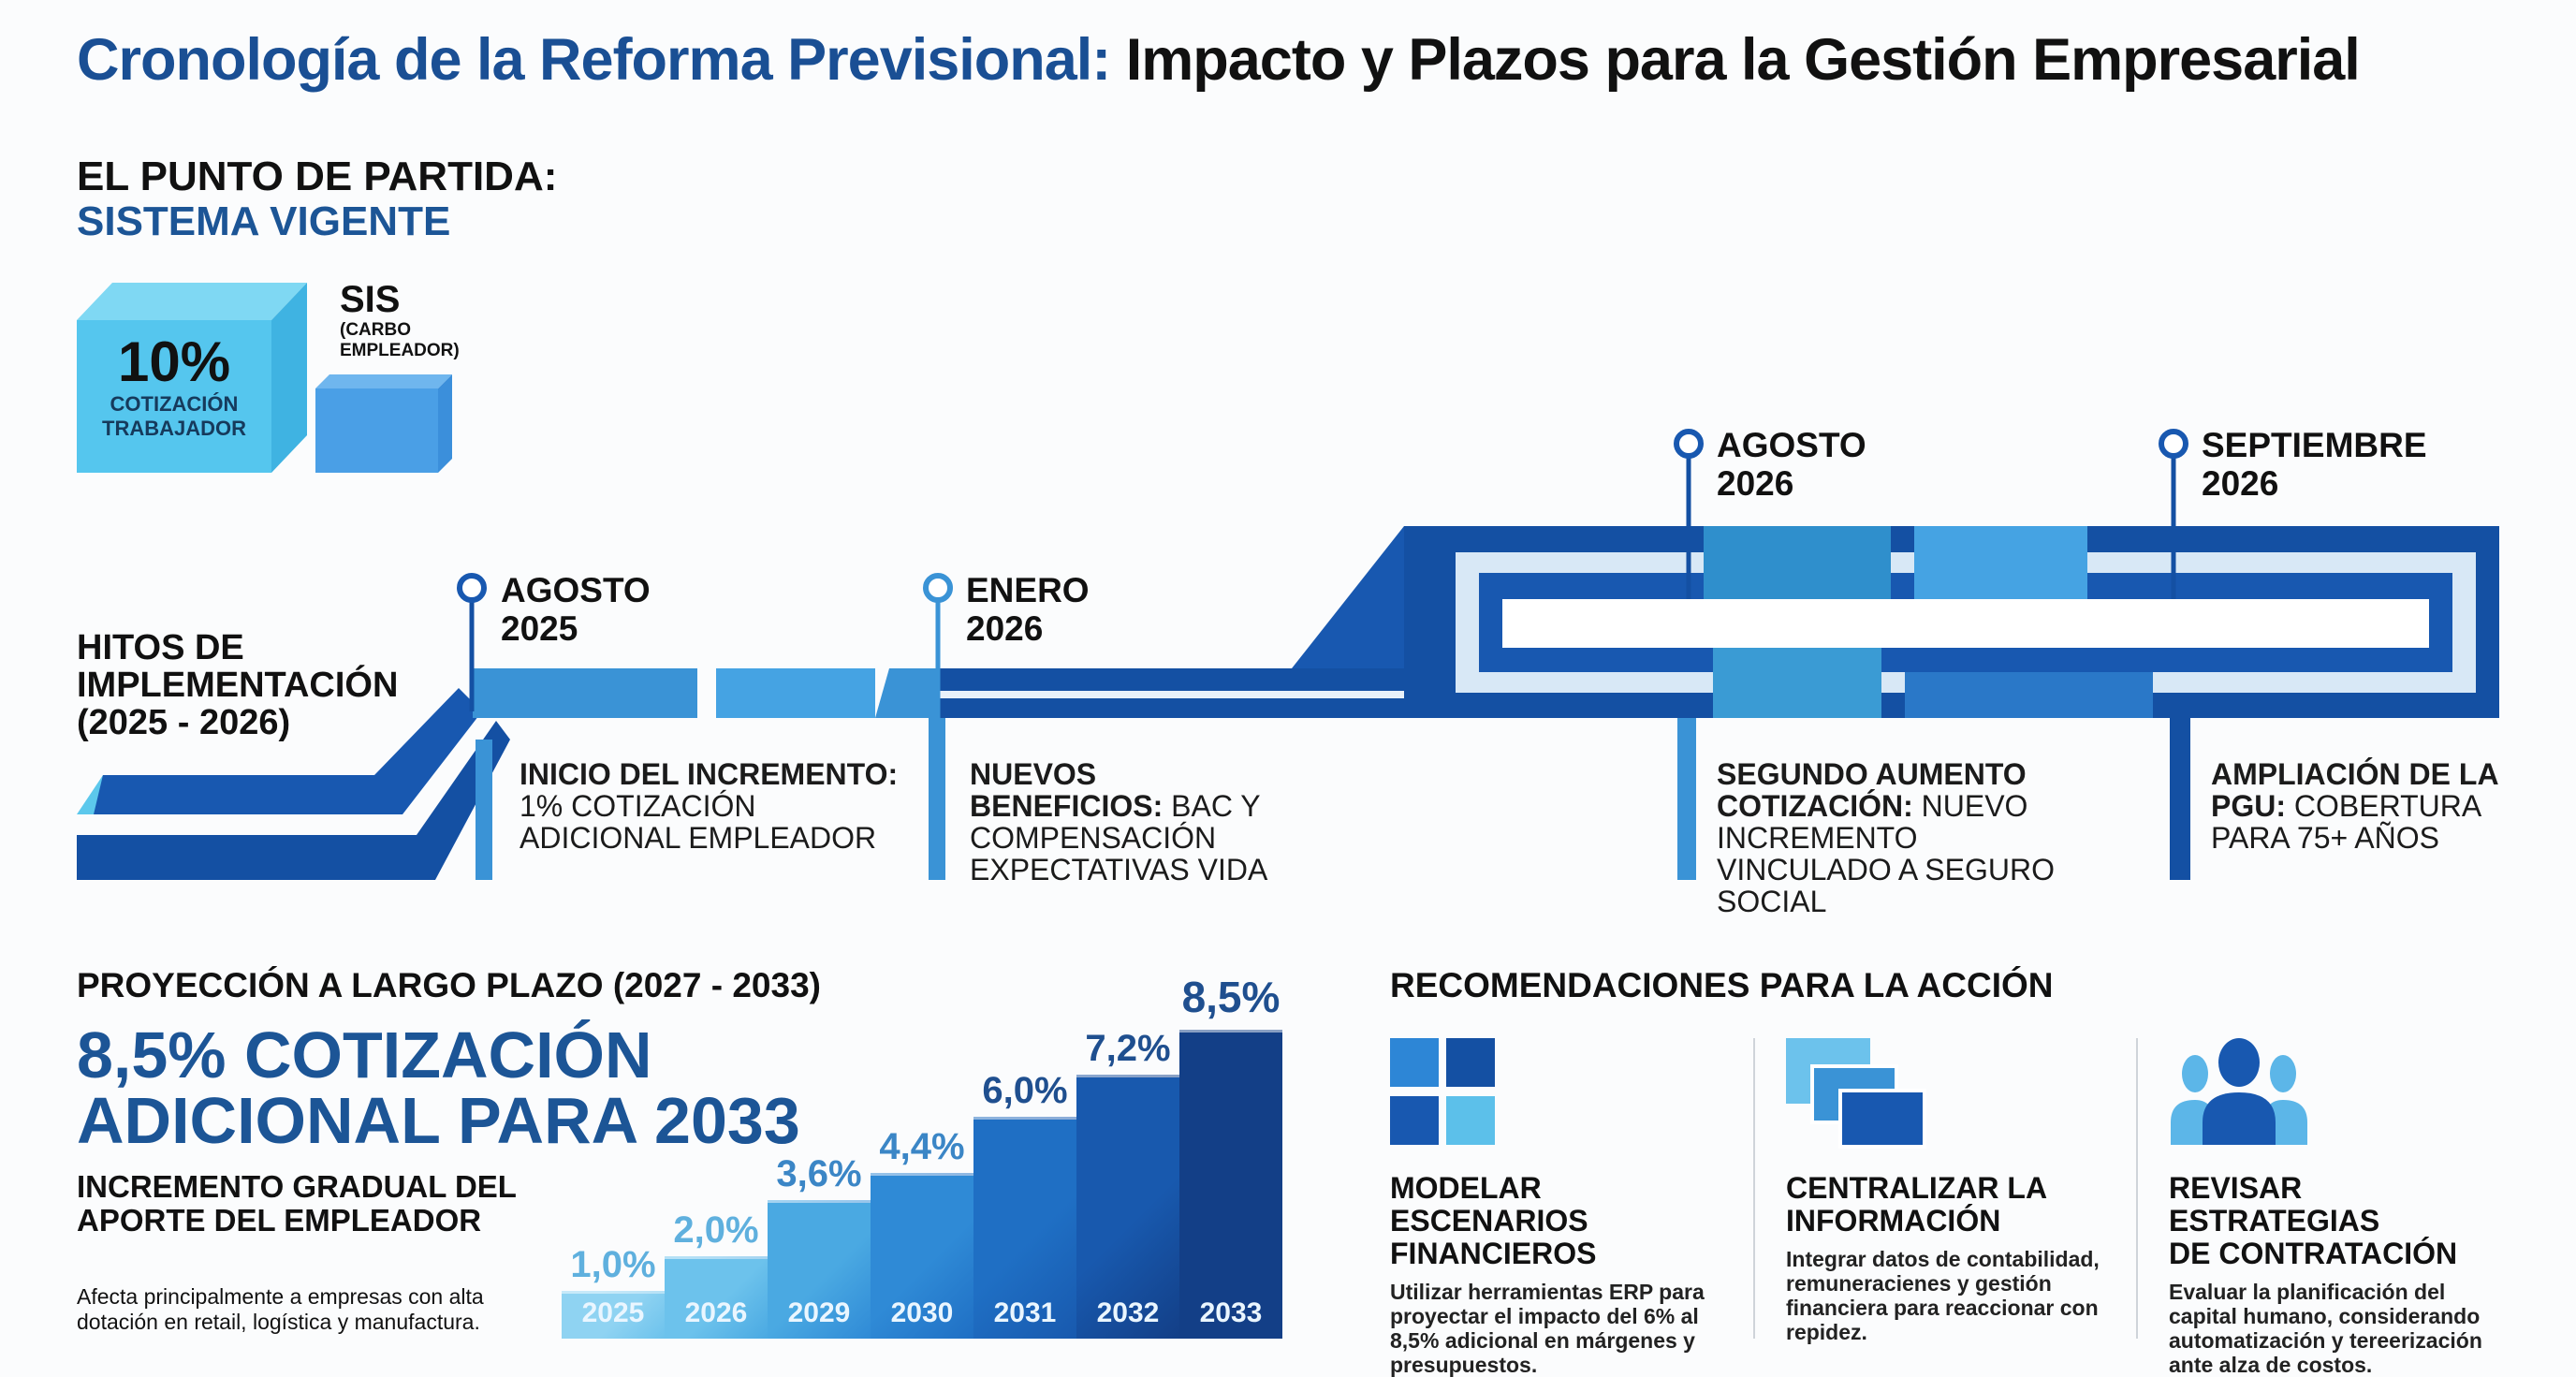  What do you see at coordinates (1442, 1091) in the screenshot?
I see `grid-icon` at bounding box center [1442, 1091].